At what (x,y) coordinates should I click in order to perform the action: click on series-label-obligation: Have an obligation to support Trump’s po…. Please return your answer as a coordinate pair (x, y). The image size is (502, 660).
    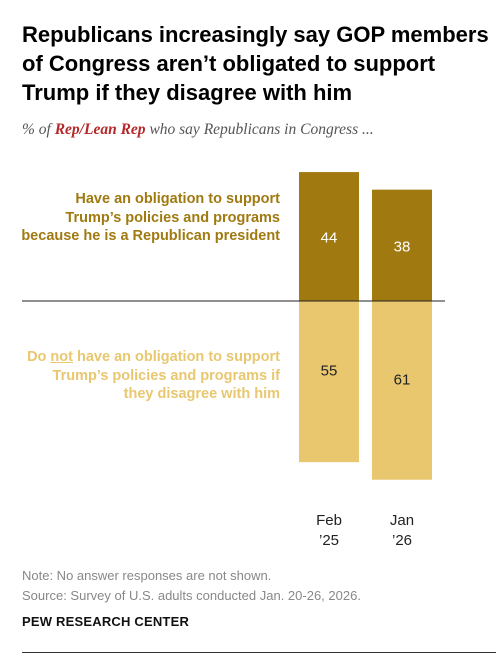
    Looking at the image, I should click on (150, 217).